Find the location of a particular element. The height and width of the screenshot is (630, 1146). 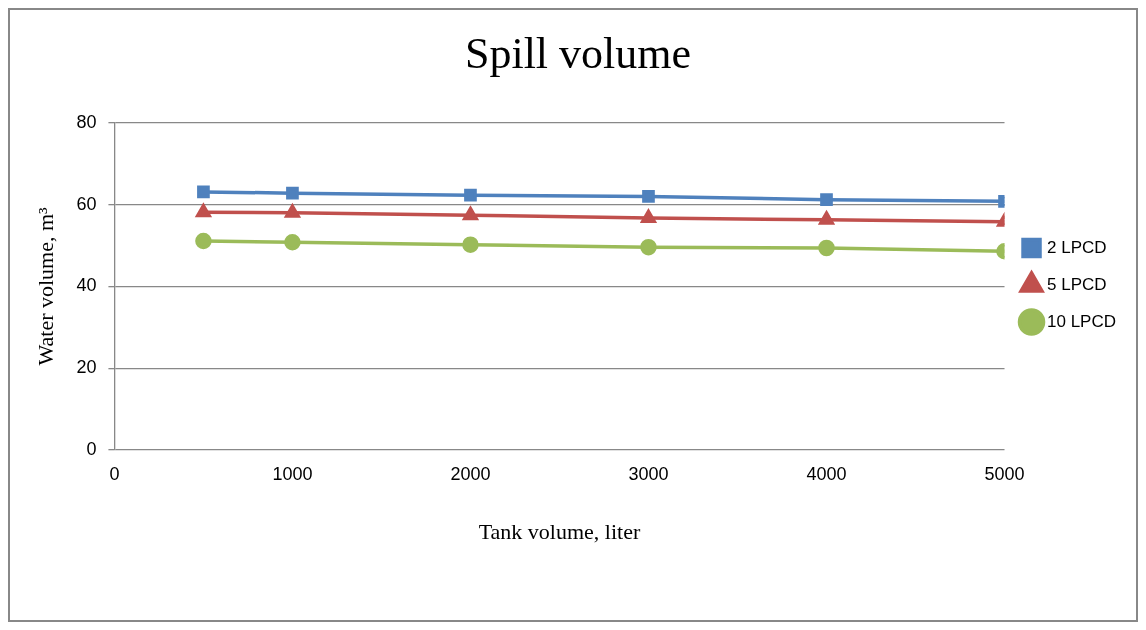

x-tick-label: 3000 is located at coordinates (648, 473).